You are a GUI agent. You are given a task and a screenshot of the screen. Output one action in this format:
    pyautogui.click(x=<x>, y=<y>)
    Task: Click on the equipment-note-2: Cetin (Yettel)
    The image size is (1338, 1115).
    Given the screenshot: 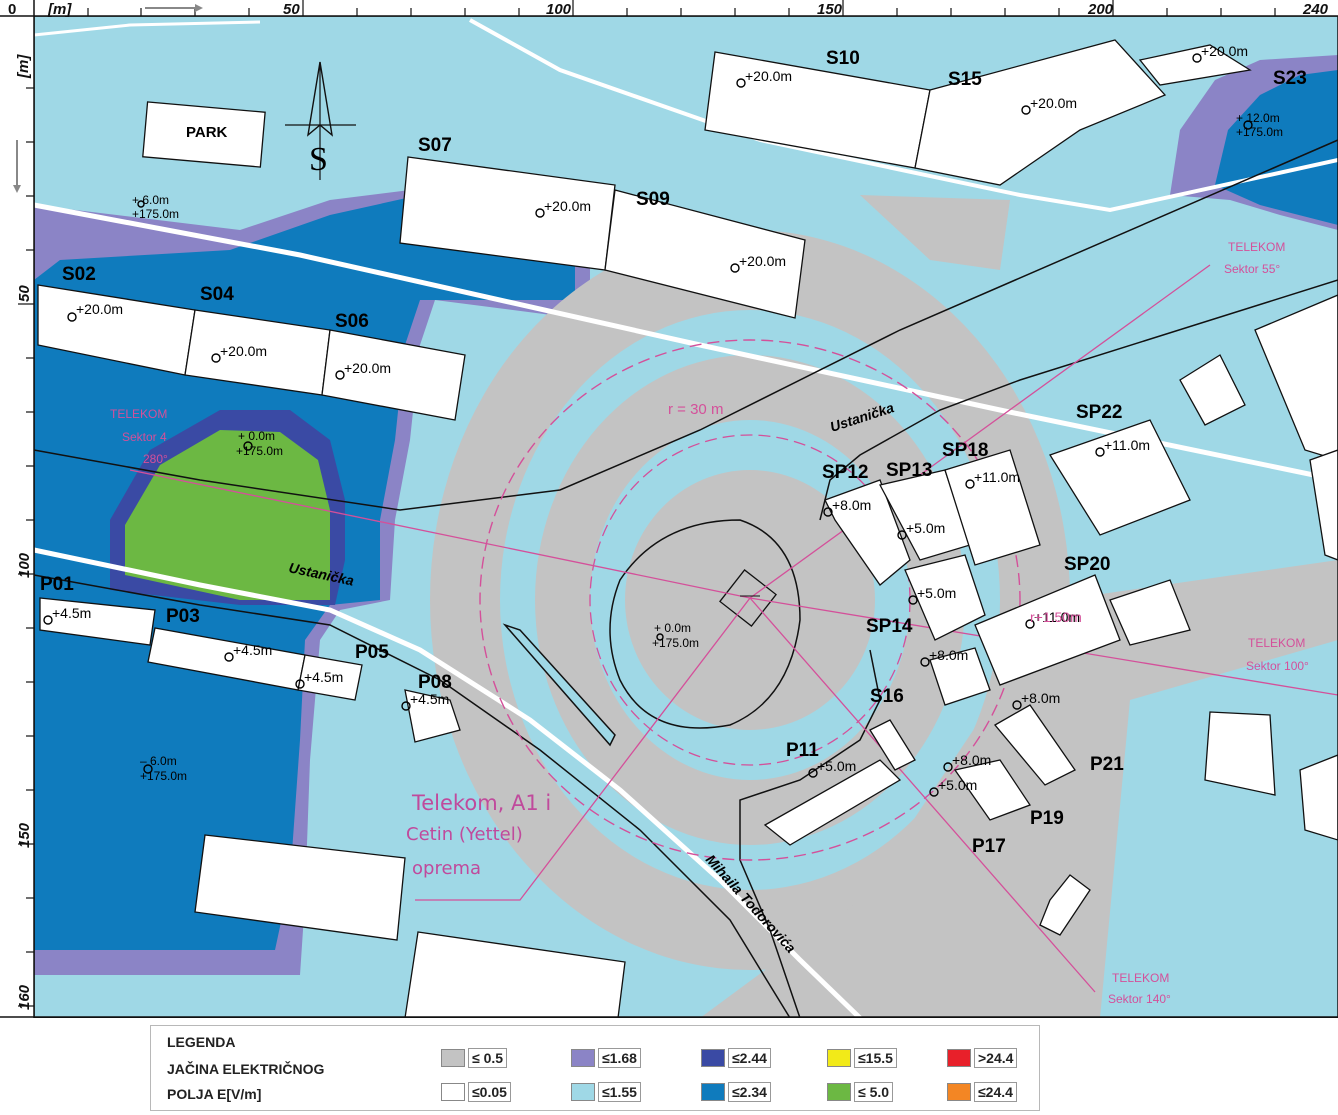 What is the action you would take?
    pyautogui.click(x=464, y=834)
    